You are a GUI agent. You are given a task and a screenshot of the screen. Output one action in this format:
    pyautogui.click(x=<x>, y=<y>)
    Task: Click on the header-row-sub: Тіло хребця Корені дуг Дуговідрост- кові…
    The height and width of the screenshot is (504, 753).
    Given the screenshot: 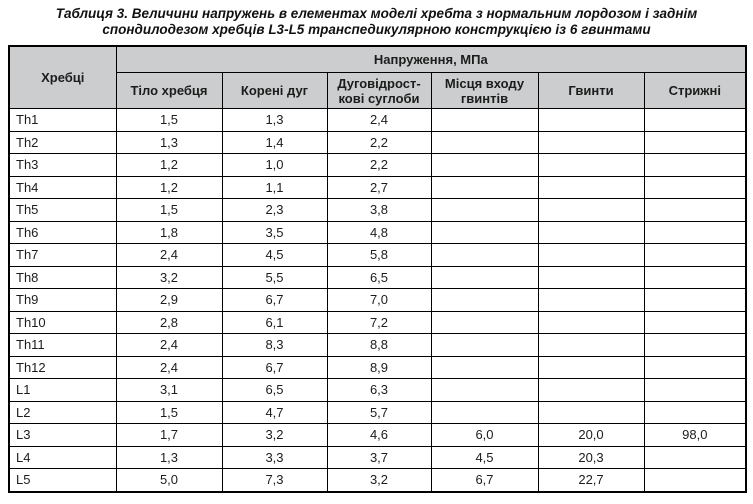 What is the action you would take?
    pyautogui.click(x=378, y=90)
    